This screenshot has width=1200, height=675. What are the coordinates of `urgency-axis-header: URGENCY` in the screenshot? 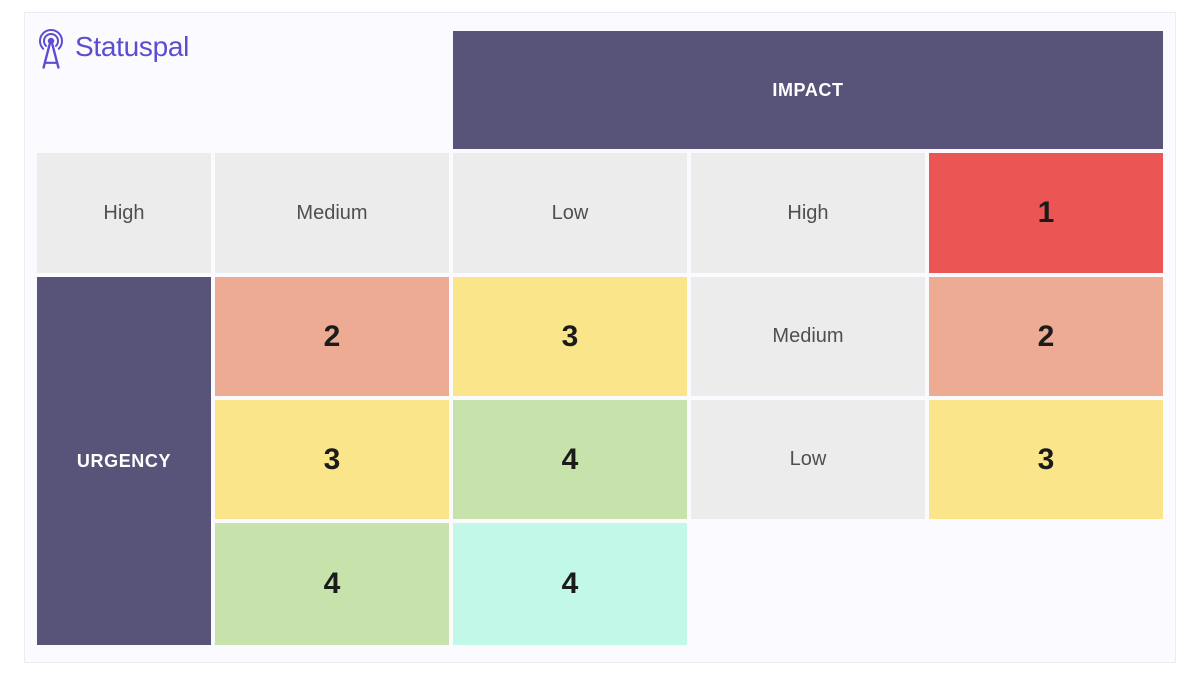 It's located at (124, 461).